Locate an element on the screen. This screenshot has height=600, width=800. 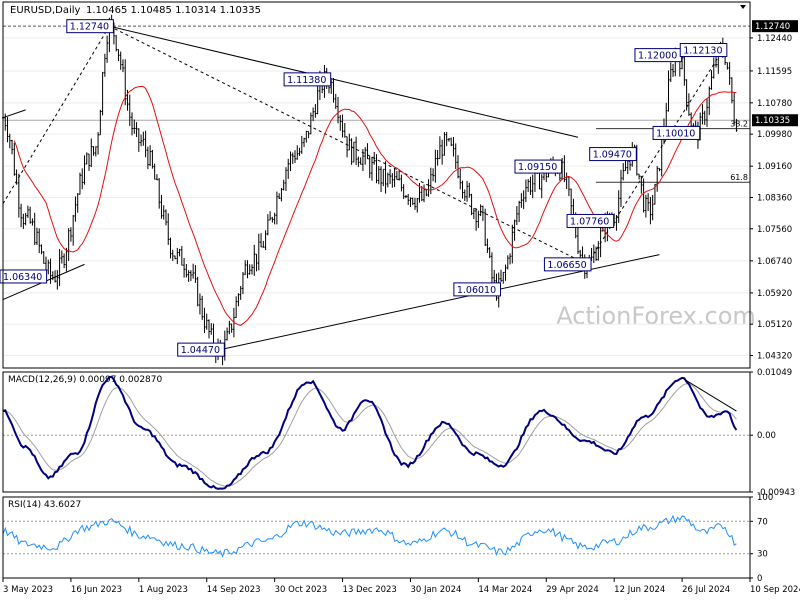
top-price-badge is located at coordinates (775, 26).